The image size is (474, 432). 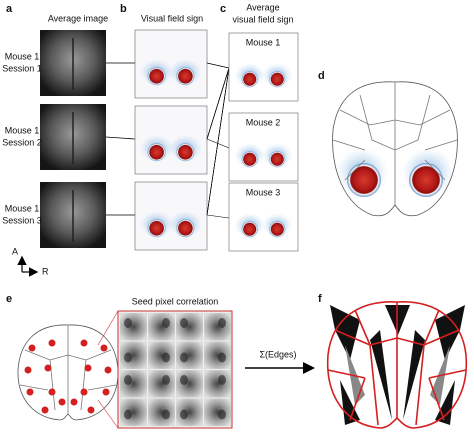 What do you see at coordinates (321, 76) in the screenshot?
I see `panel-label: d` at bounding box center [321, 76].